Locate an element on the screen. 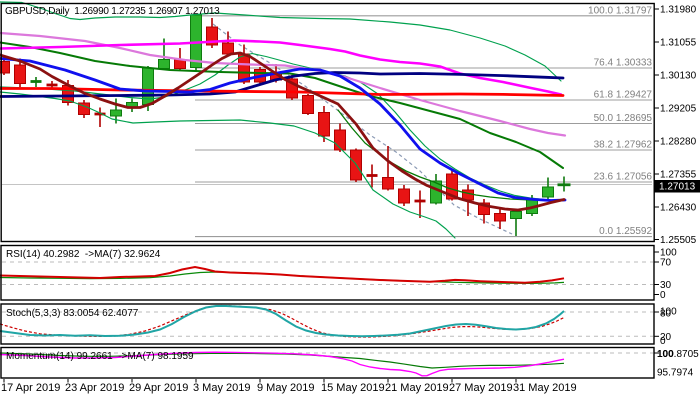  svg-text: 1.31055 is located at coordinates (678, 43).